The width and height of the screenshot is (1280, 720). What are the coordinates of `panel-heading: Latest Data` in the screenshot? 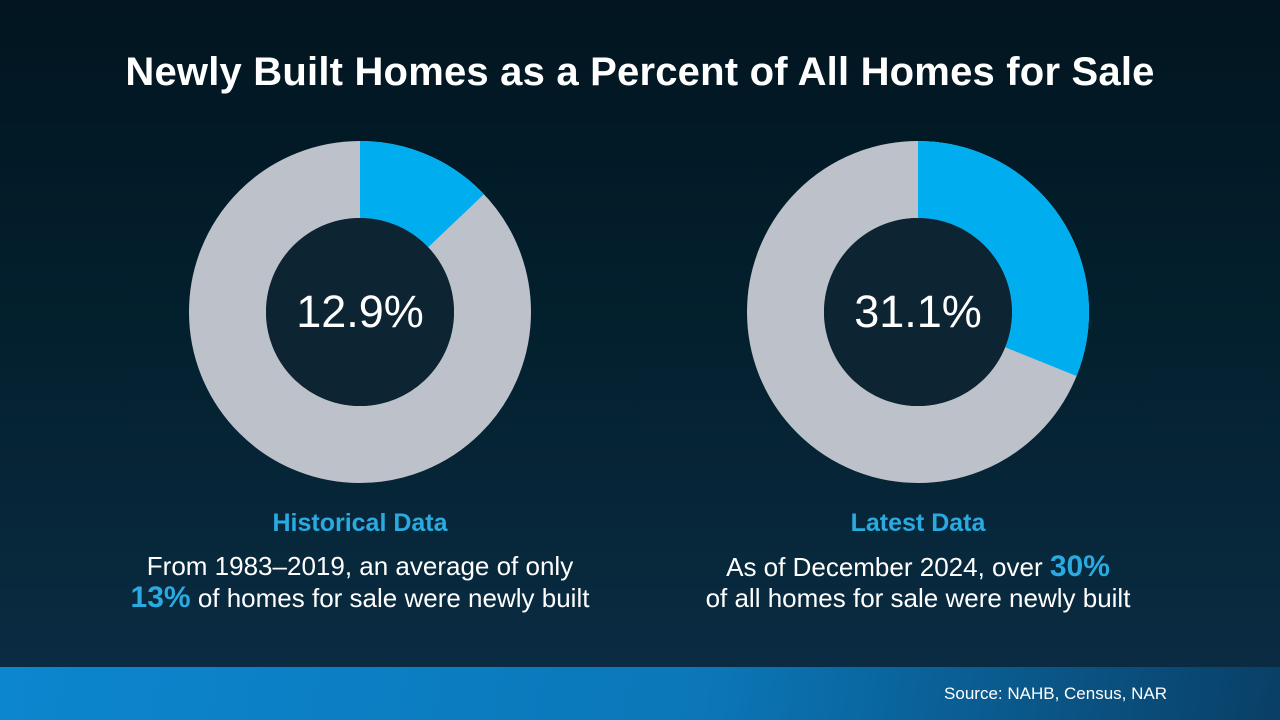 It's located at (918, 523).